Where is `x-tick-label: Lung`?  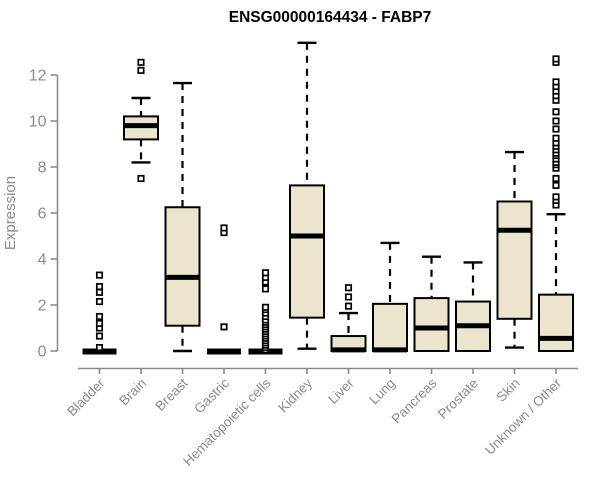 x-tick-label: Lung is located at coordinates (382, 392).